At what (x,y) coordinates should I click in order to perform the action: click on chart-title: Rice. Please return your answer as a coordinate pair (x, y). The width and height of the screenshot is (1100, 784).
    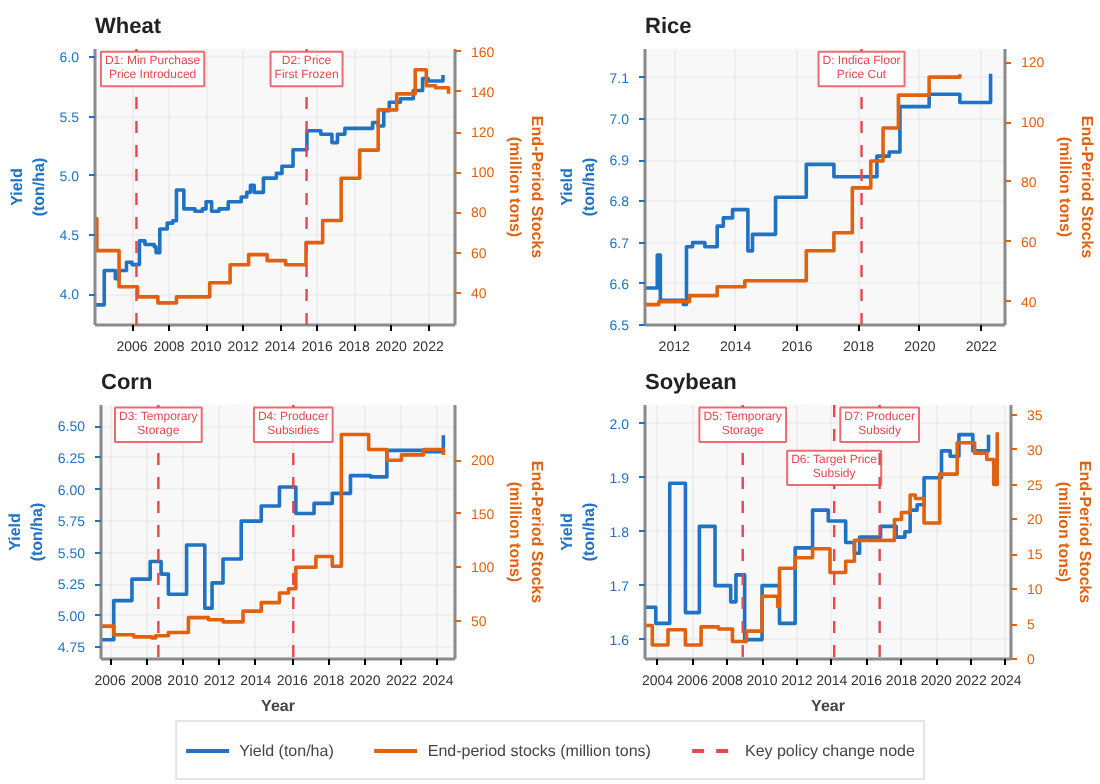
    Looking at the image, I should click on (668, 27).